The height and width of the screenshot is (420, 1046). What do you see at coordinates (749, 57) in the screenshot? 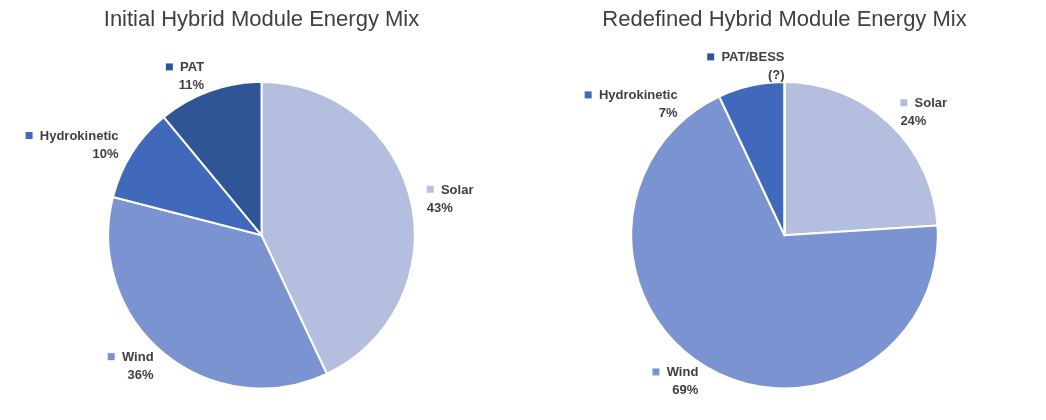
I see `legend-label: PAT/BESS` at bounding box center [749, 57].